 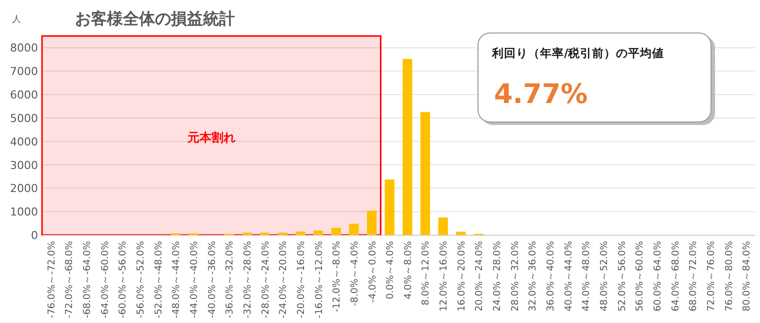 What do you see at coordinates (586, 276) in the screenshot?
I see `x-tick-label: 44.0%～48.0%` at bounding box center [586, 276].